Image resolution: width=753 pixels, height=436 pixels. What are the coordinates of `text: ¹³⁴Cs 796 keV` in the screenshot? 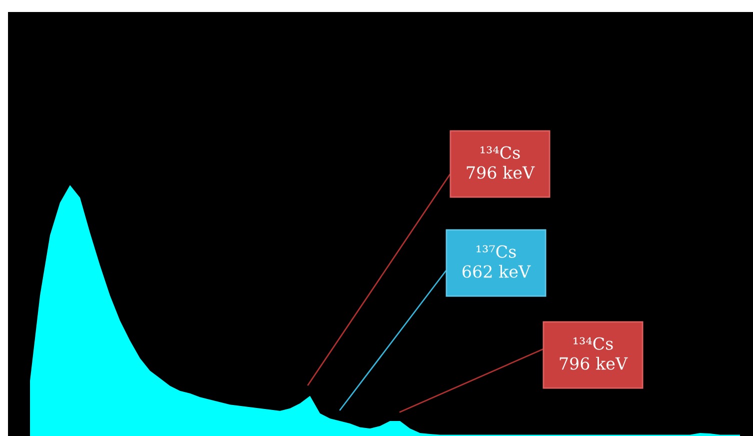 It's located at (500, 162).